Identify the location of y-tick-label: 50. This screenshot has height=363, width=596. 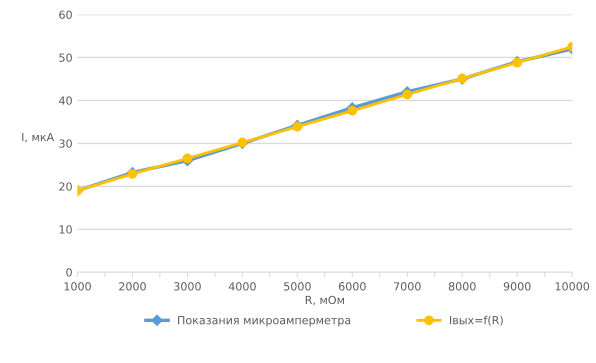
(65, 57).